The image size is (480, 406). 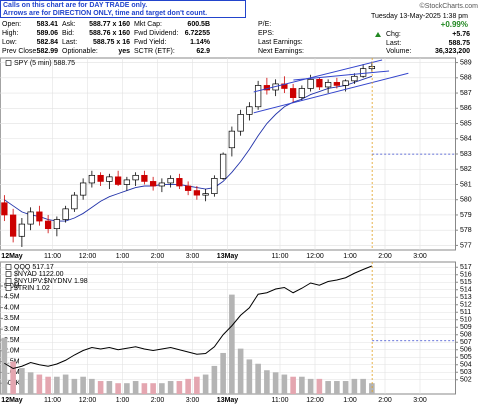 I want to click on y-tick-label: 3.5M, so click(x=12, y=318).